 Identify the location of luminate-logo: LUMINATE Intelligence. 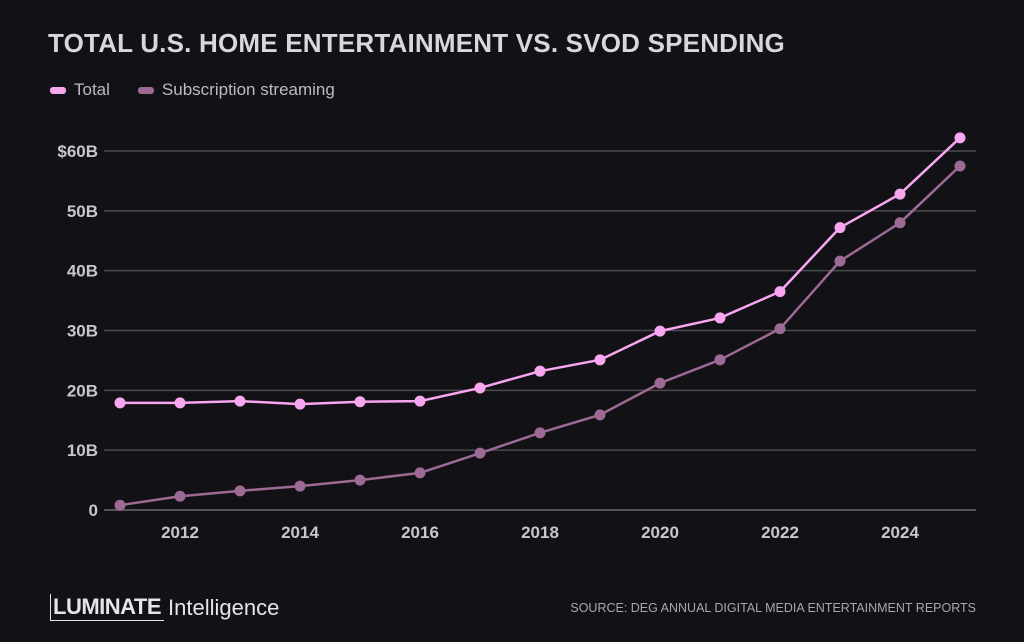
(164, 607).